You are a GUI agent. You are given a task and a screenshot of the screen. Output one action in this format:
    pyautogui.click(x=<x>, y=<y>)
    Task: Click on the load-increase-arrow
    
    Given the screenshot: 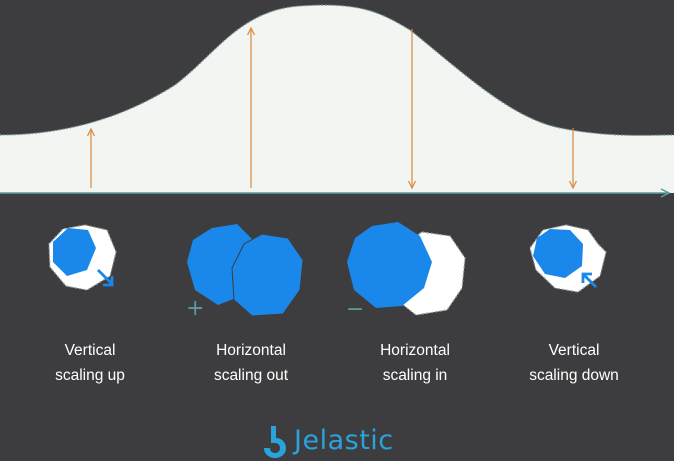 What is the action you would take?
    pyautogui.click(x=91, y=157)
    